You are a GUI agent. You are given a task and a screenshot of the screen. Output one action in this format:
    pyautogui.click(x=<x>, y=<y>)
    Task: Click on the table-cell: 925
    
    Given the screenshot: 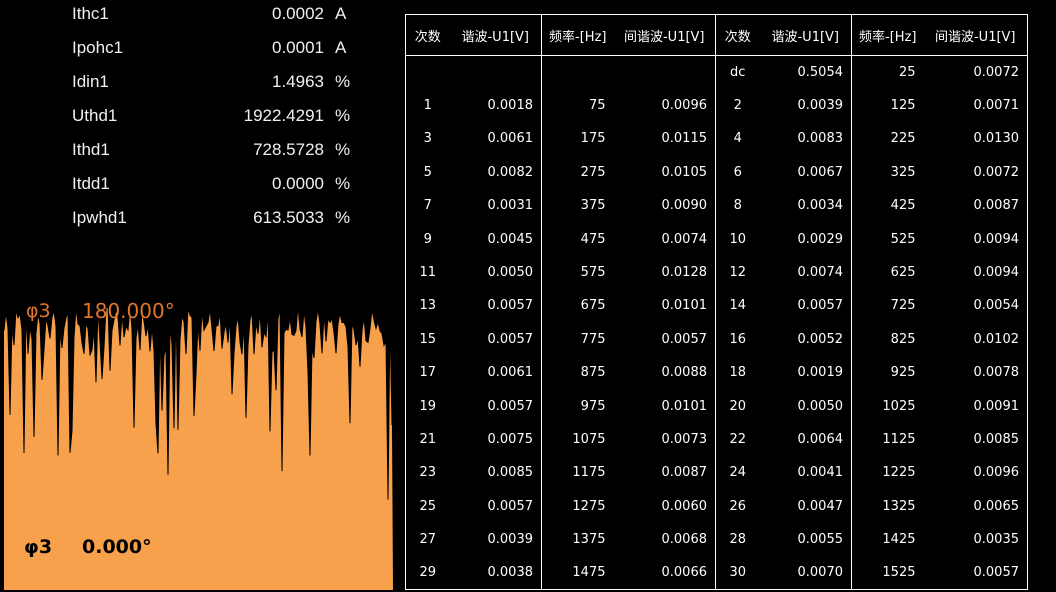 What is the action you would take?
    pyautogui.click(x=887, y=373)
    